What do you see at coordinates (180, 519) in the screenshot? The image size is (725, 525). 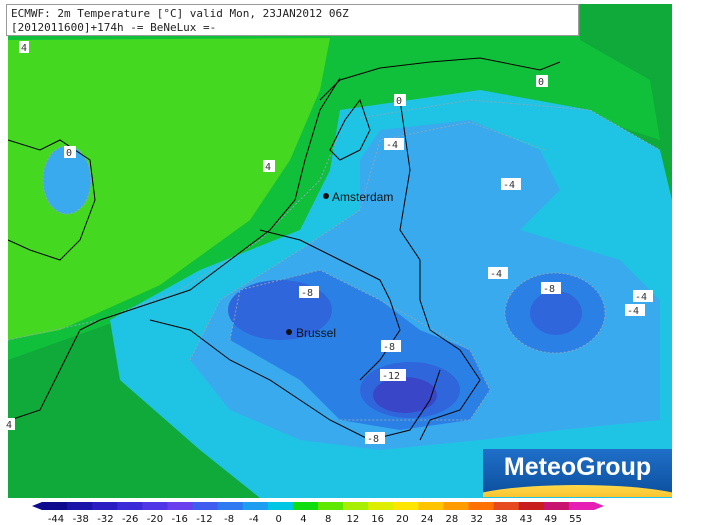 I see `scale-tick-label: -16` at bounding box center [180, 519].